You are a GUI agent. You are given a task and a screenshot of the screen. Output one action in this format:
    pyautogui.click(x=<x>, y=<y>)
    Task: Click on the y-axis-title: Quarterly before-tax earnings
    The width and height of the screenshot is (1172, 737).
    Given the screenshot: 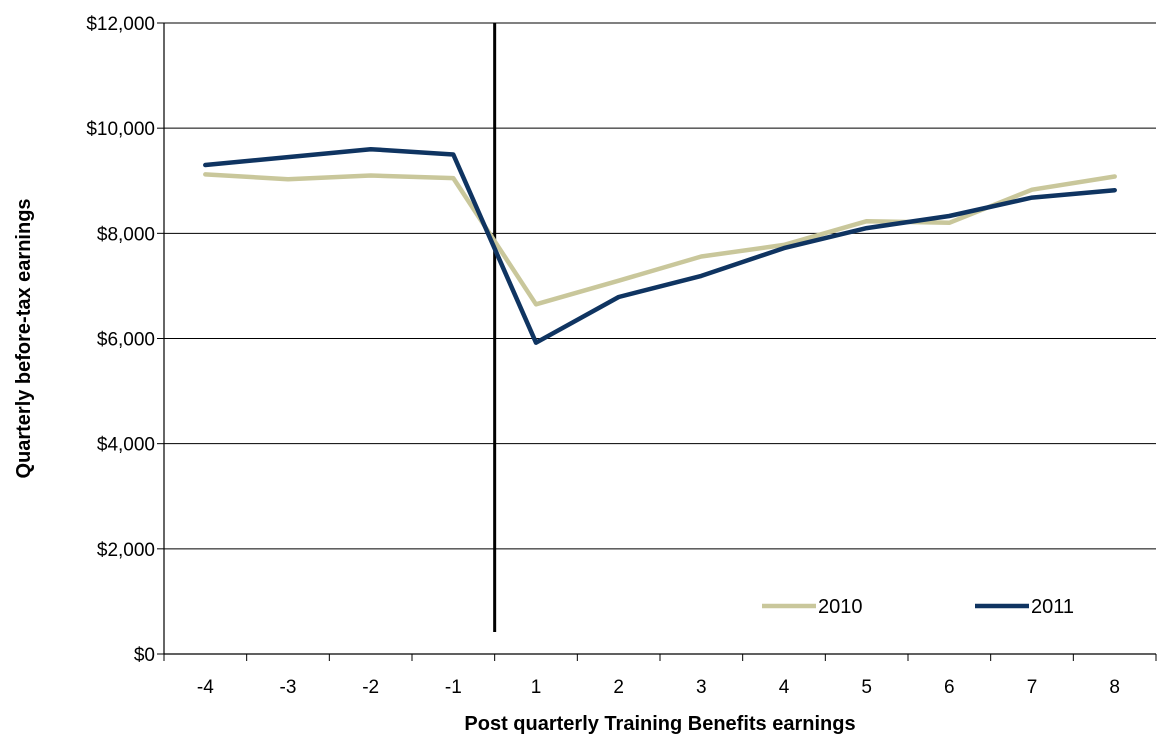 What is the action you would take?
    pyautogui.click(x=24, y=338)
    